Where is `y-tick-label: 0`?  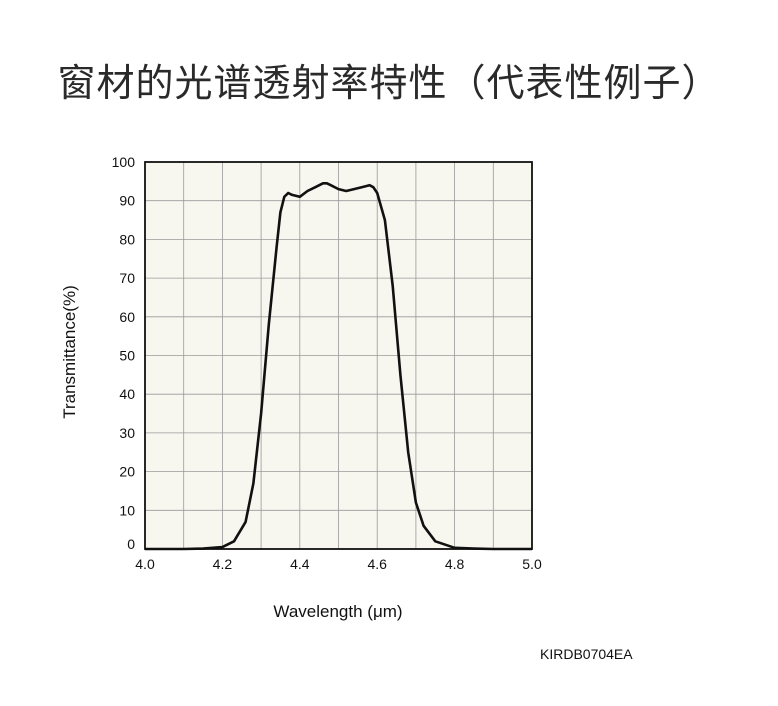
y-tick-label: 0 is located at coordinates (131, 544).